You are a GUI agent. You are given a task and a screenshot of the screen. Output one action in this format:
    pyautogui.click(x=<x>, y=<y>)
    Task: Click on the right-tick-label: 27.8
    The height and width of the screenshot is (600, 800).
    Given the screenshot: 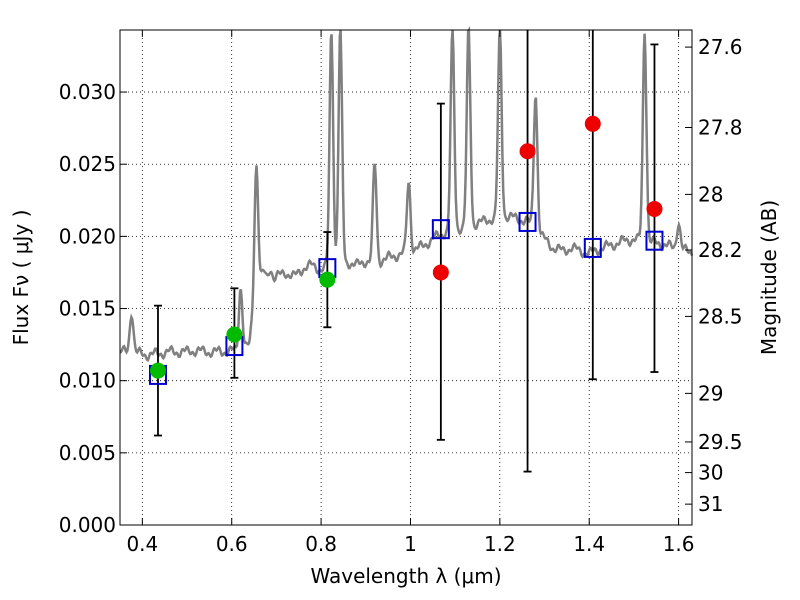 What is the action you would take?
    pyautogui.click(x=720, y=127)
    